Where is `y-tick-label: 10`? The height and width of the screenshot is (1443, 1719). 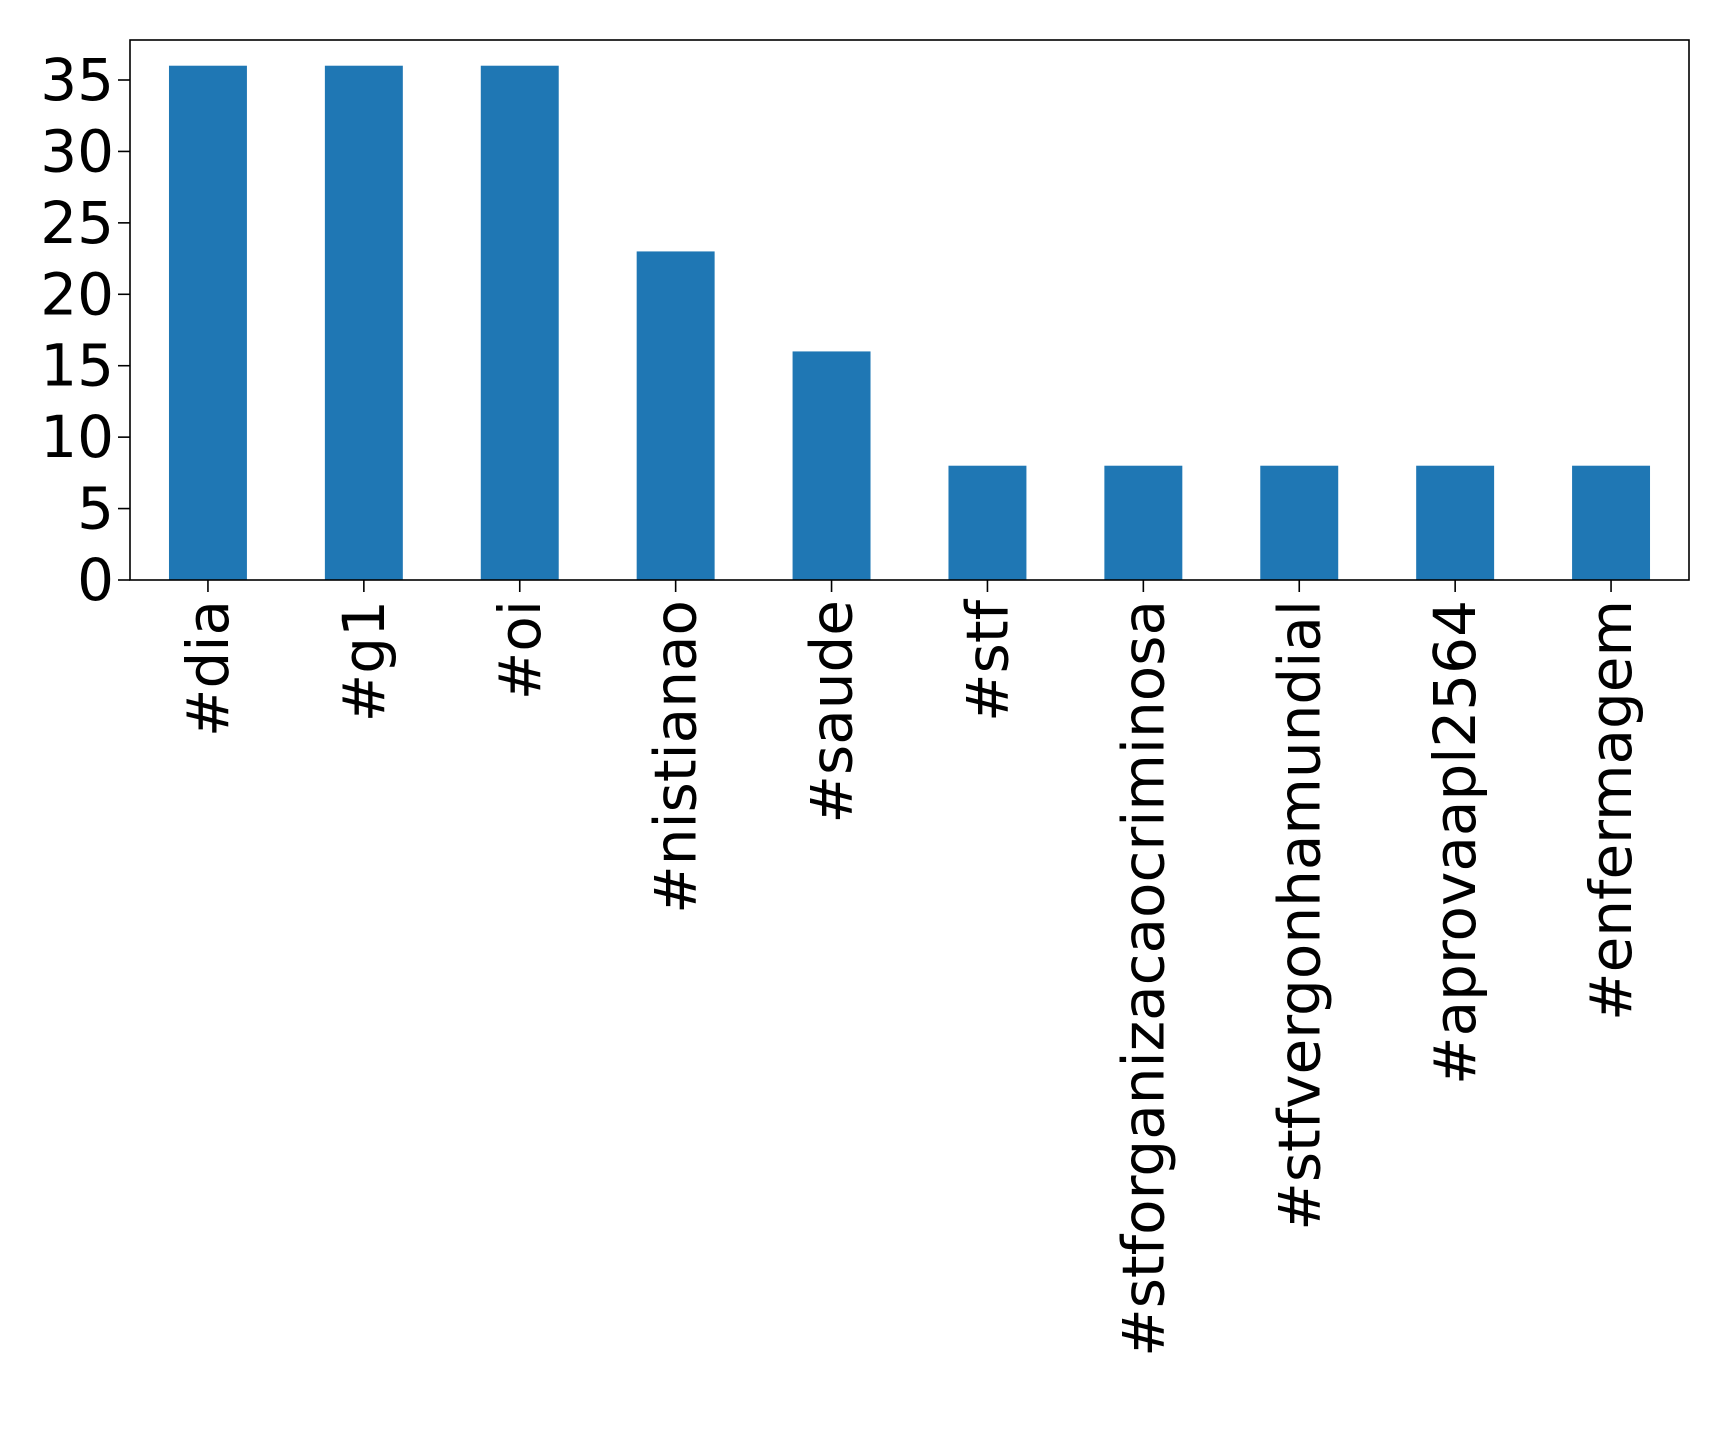
y-tick-label: 10 is located at coordinates (77, 437).